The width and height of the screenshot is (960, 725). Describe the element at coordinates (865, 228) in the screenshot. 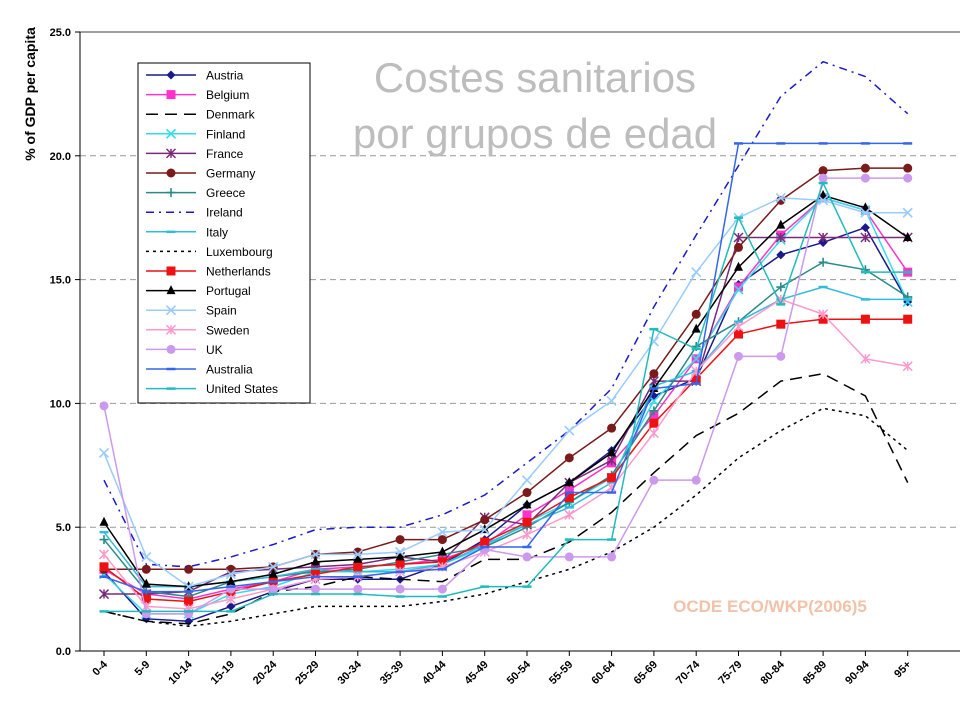

I see `data-point-austria` at that location.